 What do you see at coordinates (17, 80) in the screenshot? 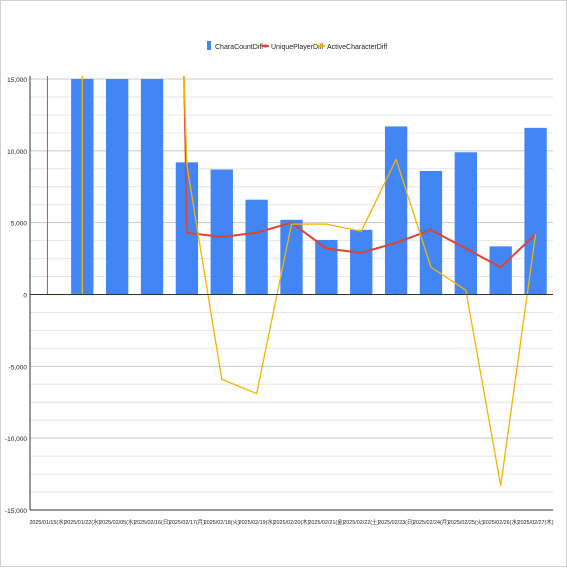
I see `y-tick-label: 15,000` at bounding box center [17, 80].